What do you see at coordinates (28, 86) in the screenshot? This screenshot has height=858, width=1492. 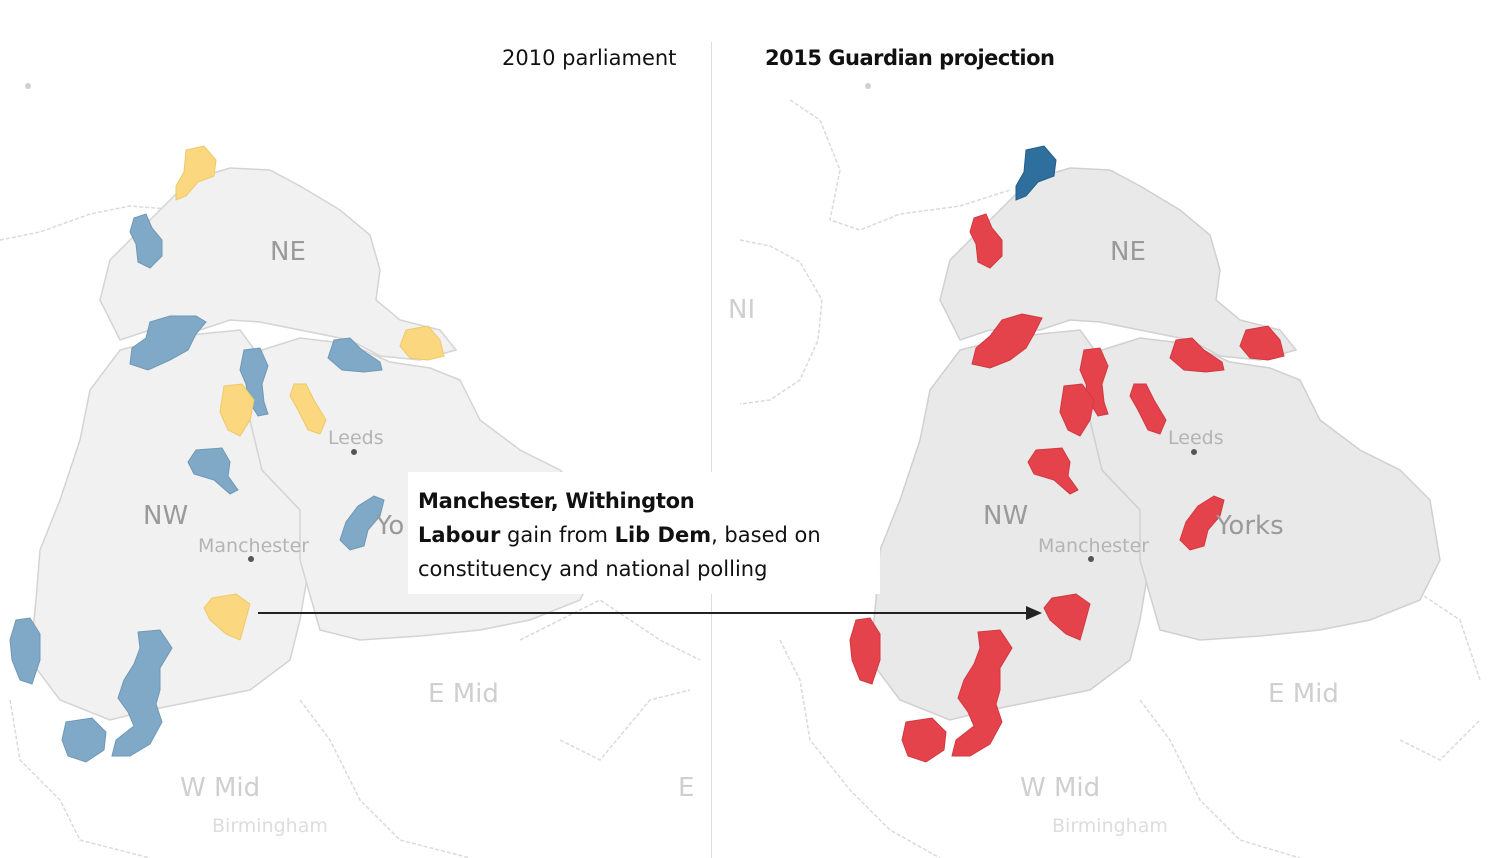 I see `left-city-dot-north` at bounding box center [28, 86].